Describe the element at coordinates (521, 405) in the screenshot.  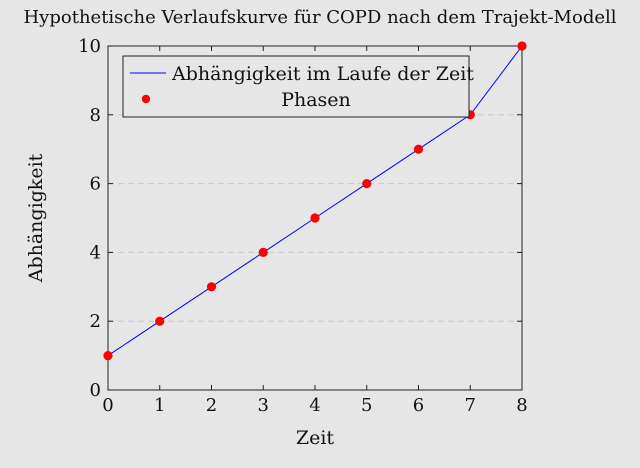
I see `x-tick-label: 8` at that location.